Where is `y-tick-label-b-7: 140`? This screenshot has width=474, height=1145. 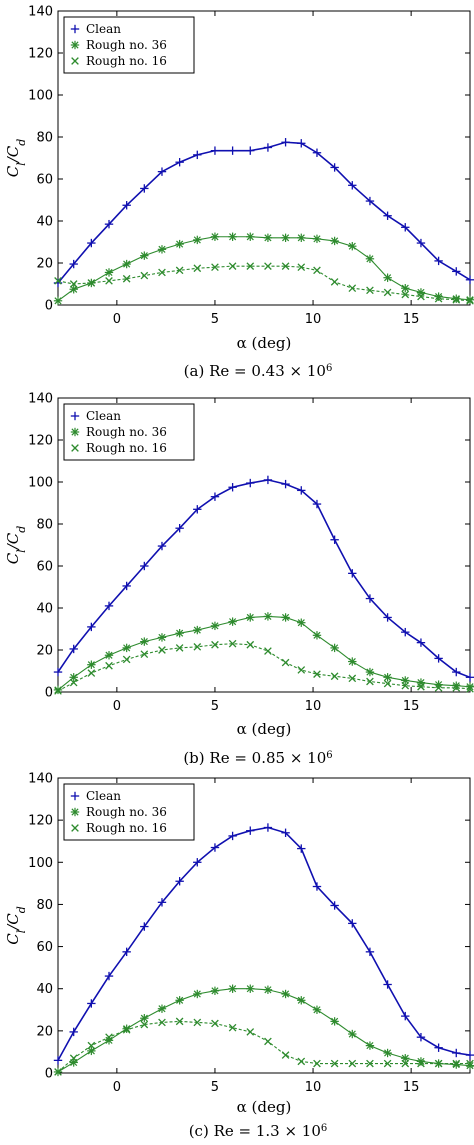
y-tick-label-b-7: 140 is located at coordinates (40, 399).